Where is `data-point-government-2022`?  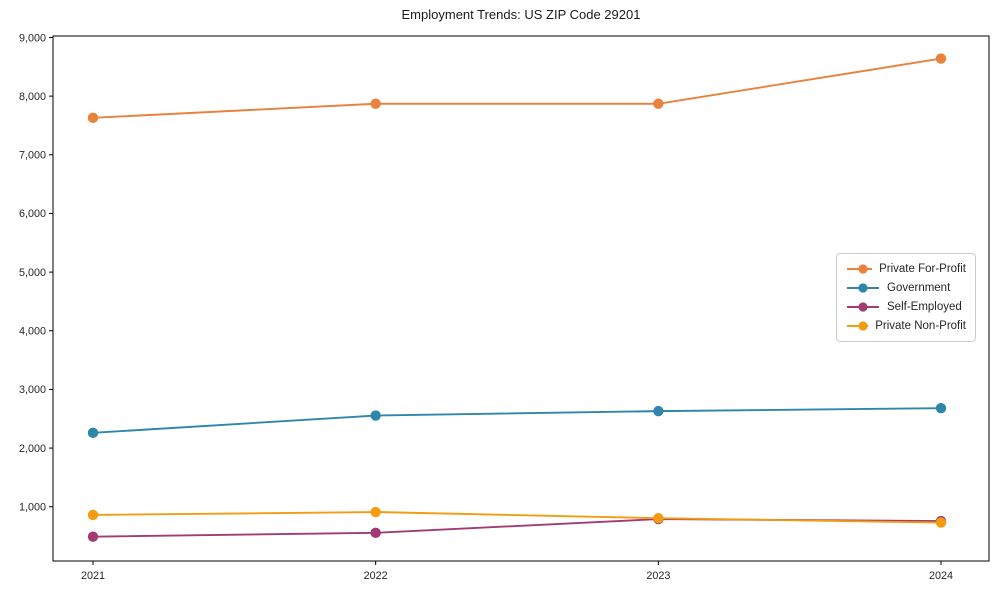 data-point-government-2022 is located at coordinates (375, 415).